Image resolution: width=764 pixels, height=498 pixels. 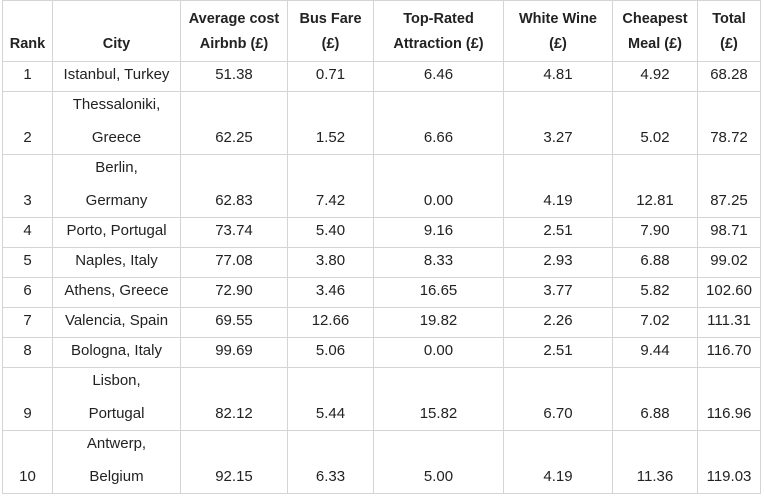 I want to click on cell-text: 10, so click(x=27, y=476).